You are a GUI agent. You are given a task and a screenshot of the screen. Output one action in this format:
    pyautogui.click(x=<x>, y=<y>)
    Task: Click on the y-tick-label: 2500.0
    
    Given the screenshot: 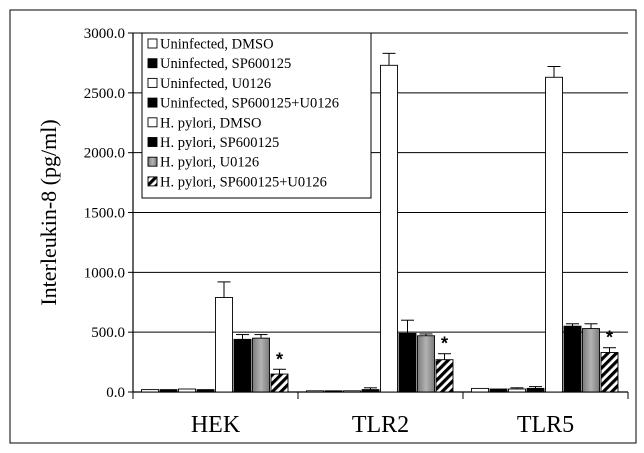 What is the action you would take?
    pyautogui.click(x=104, y=94)
    